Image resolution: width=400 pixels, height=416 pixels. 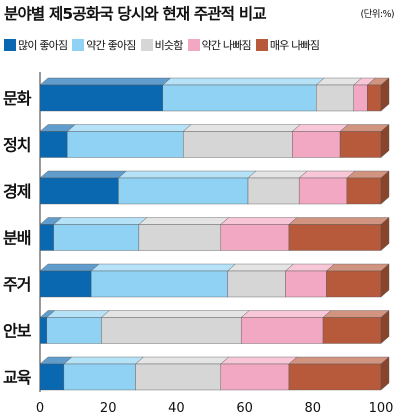 I want to click on legend-label: 매우 나빠짐, so click(x=294, y=45).